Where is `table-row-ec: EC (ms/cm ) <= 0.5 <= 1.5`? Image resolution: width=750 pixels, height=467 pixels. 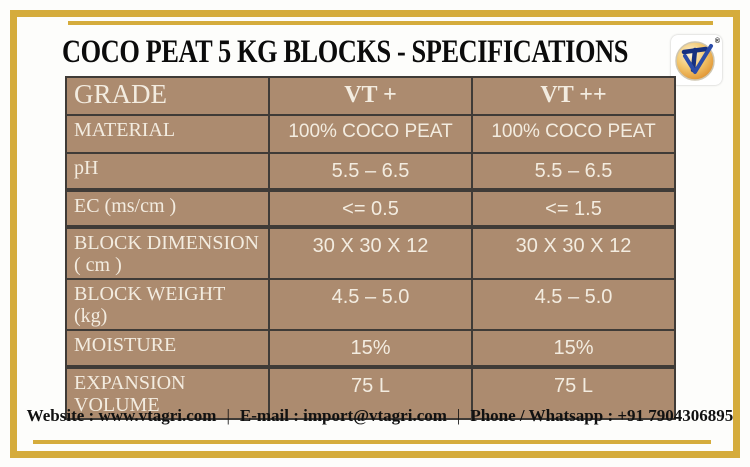
table-row-ec: EC (ms/cm ) <= 0.5 <= 1.5 is located at coordinates (370, 208).